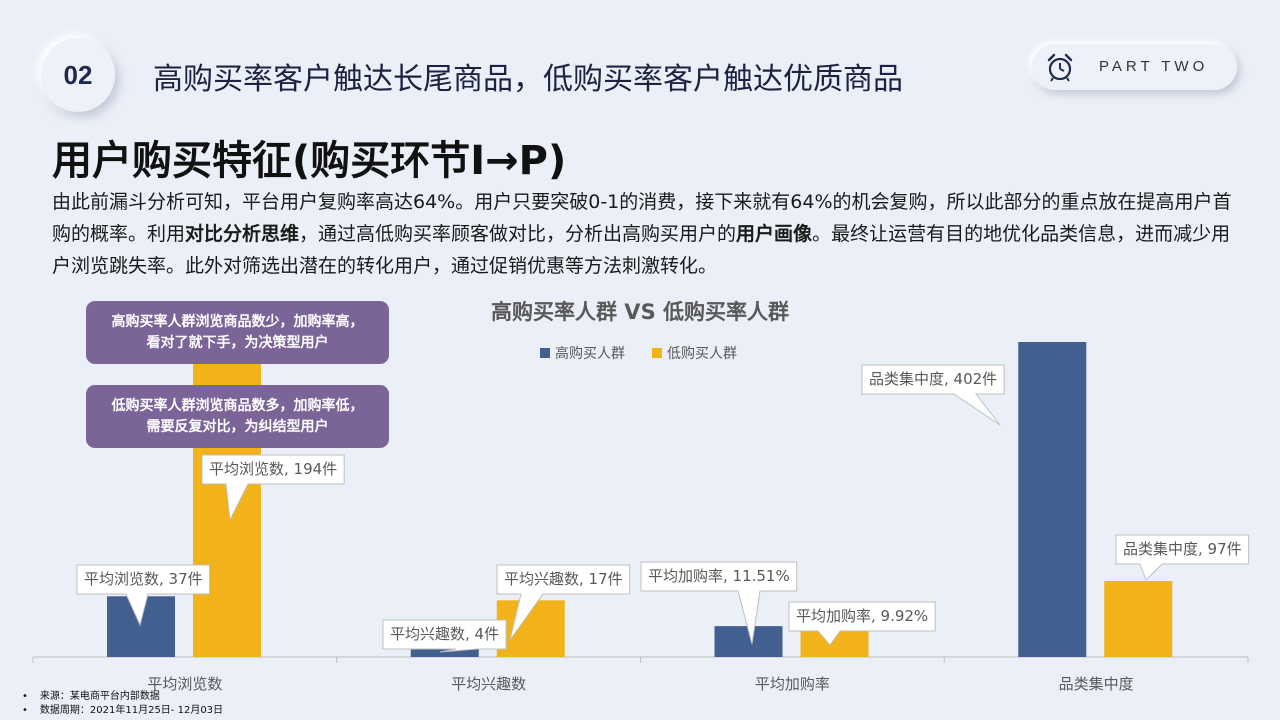 The height and width of the screenshot is (720, 1280). Describe the element at coordinates (237, 342) in the screenshot. I see `insight-high-line2: 看对了就下手，为决策型用户` at that location.